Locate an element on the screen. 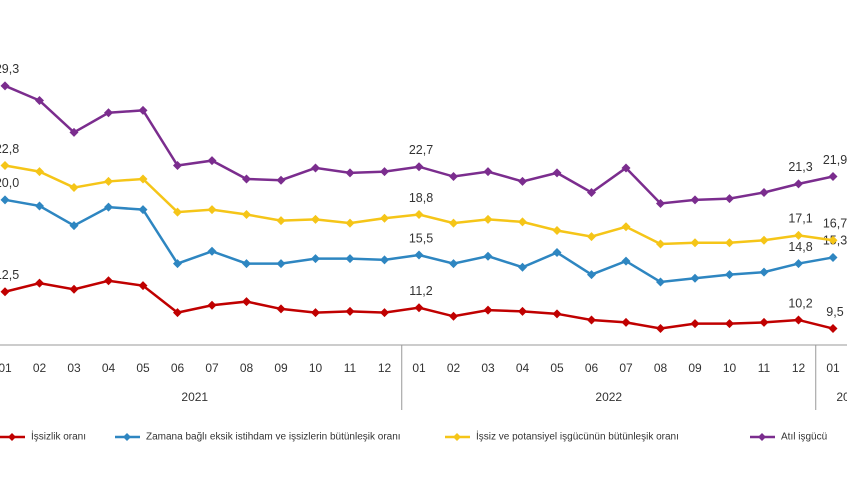 This screenshot has height=477, width=847. year-label: 20 is located at coordinates (841, 397).